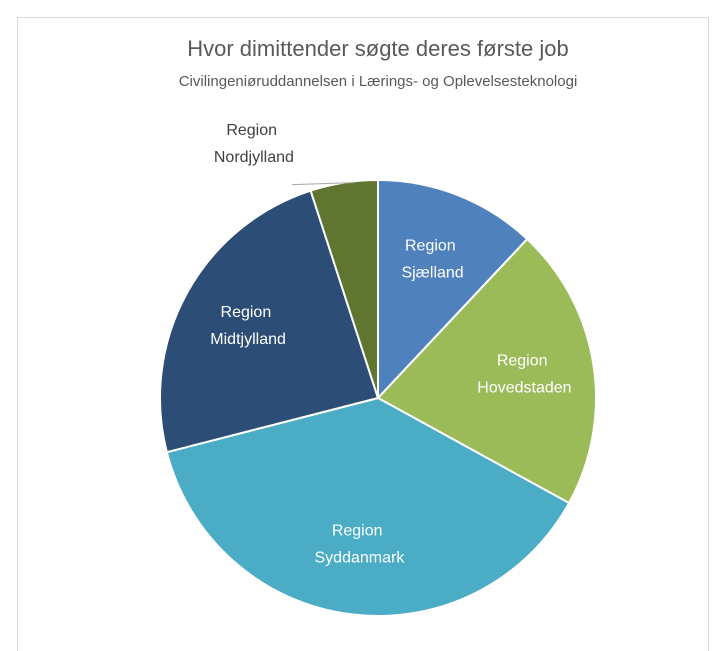 The image size is (726, 651). What do you see at coordinates (360, 545) in the screenshot?
I see `data-label: Region Syddanmark` at bounding box center [360, 545].